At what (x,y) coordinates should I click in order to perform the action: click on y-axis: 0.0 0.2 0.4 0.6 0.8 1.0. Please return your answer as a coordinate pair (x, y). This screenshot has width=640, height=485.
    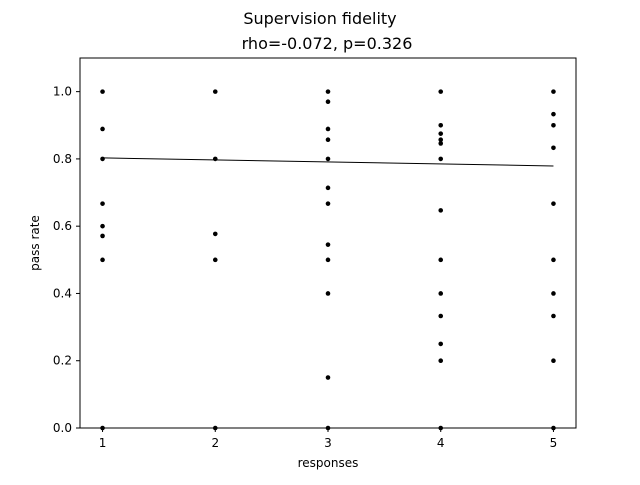
    Looking at the image, I should click on (66, 260).